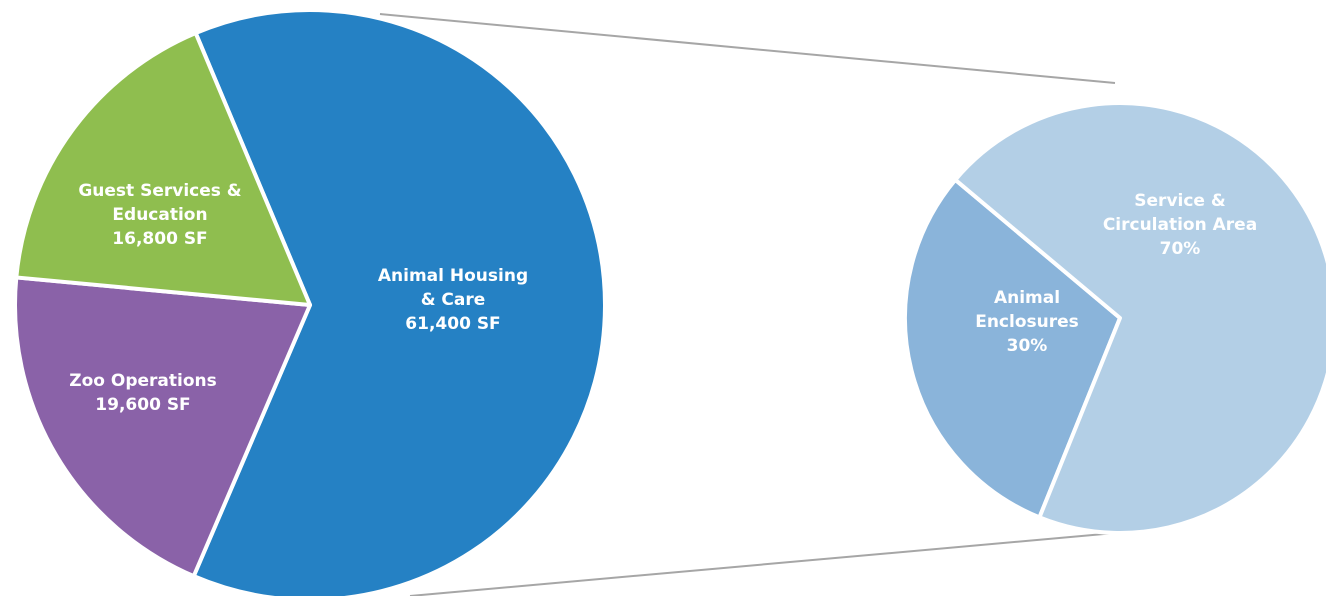 This screenshot has width=1326, height=596. I want to click on slice-value: 70%, so click(1180, 249).